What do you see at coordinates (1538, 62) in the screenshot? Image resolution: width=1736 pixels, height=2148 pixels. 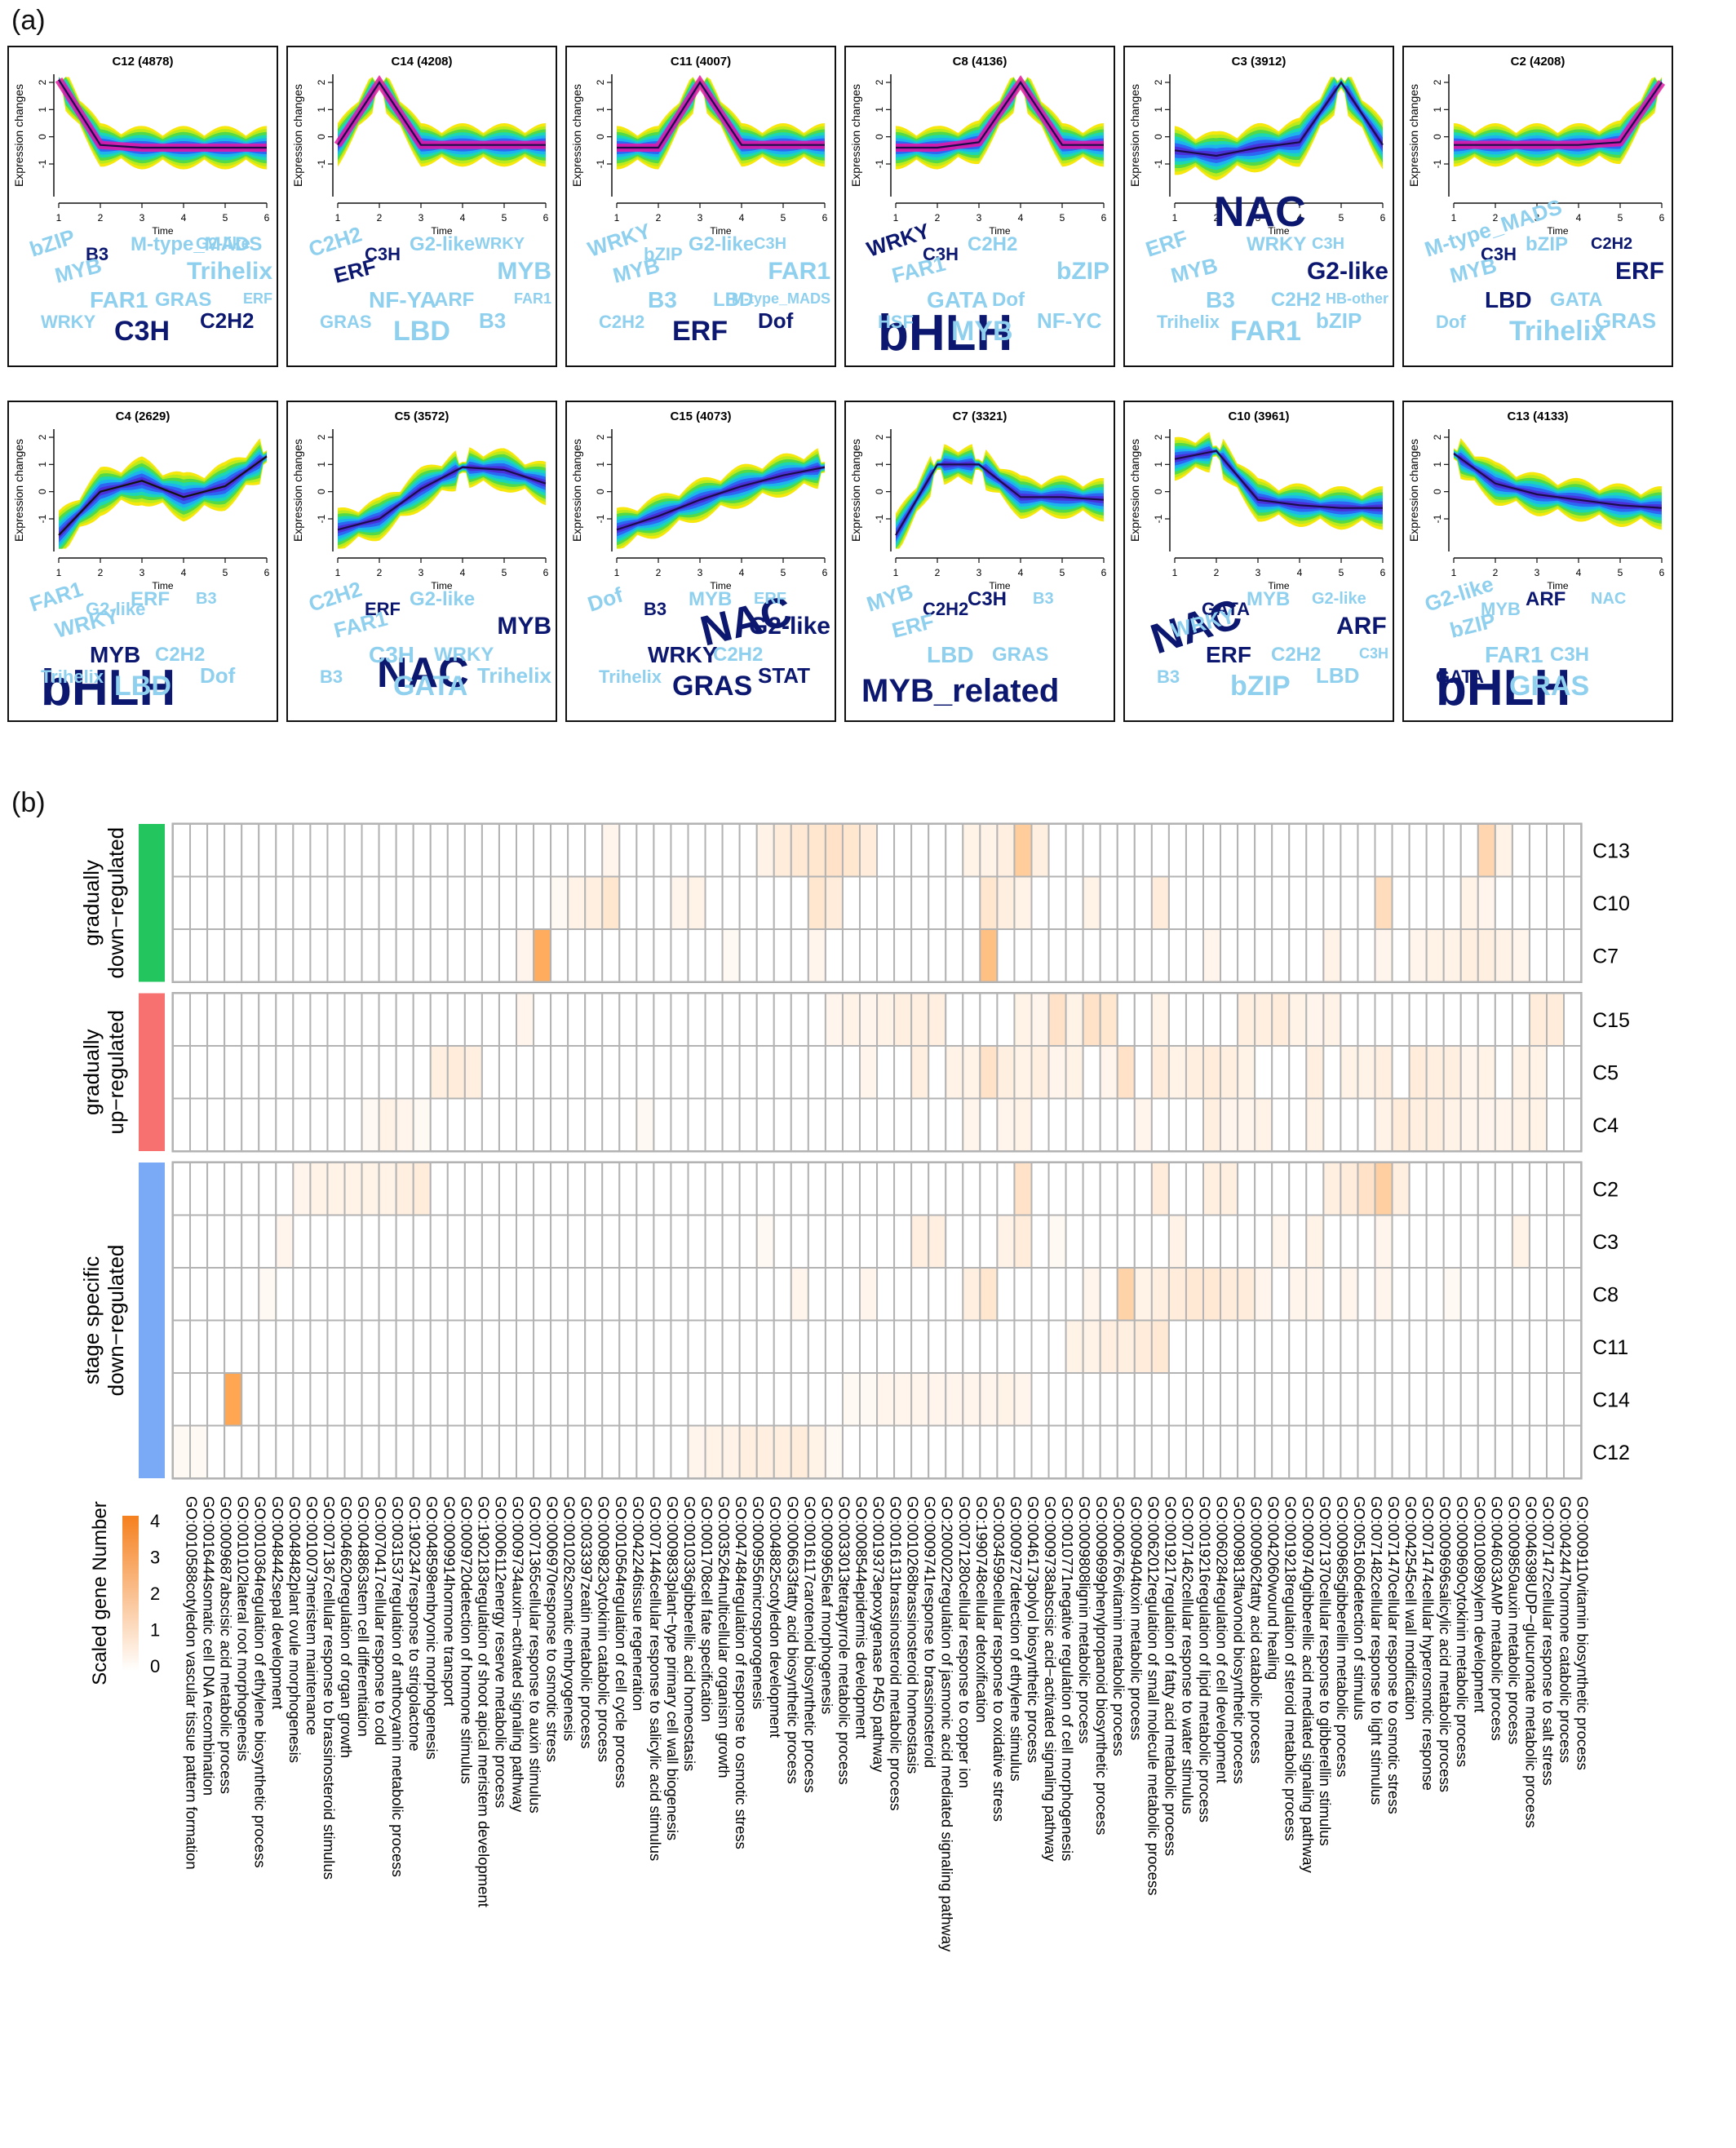 I see `cluster-title: C2 (4208)` at bounding box center [1538, 62].